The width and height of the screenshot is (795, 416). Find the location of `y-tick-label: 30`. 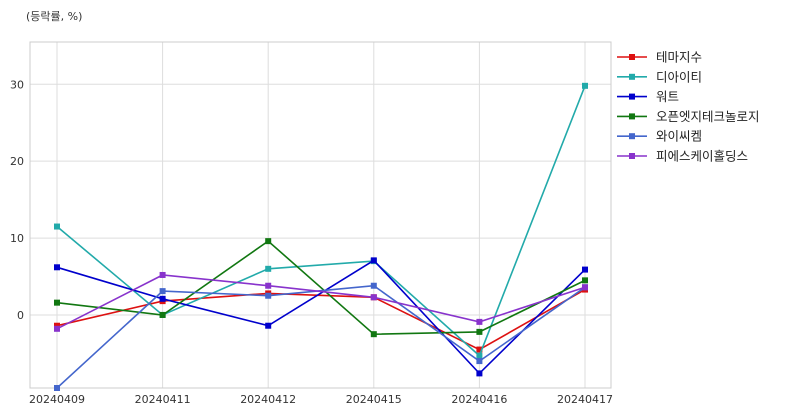

y-tick-label: 30 is located at coordinates (17, 84).